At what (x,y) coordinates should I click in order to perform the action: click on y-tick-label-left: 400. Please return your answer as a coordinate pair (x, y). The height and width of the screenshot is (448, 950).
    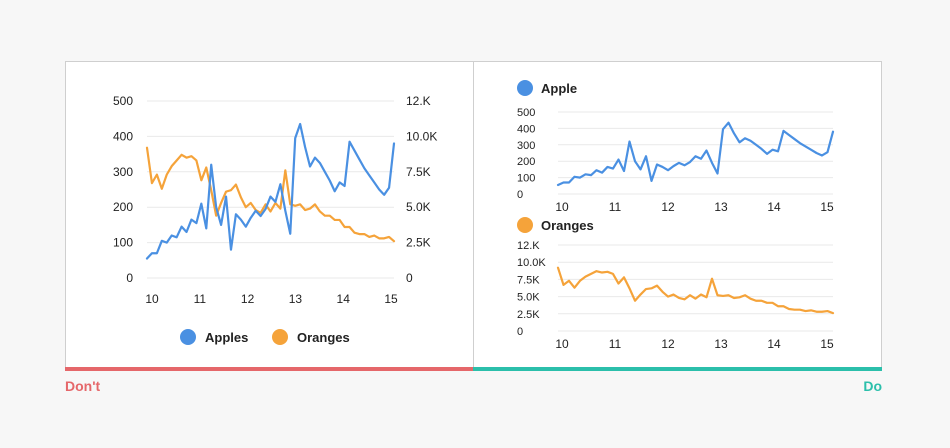
    Looking at the image, I should click on (123, 136).